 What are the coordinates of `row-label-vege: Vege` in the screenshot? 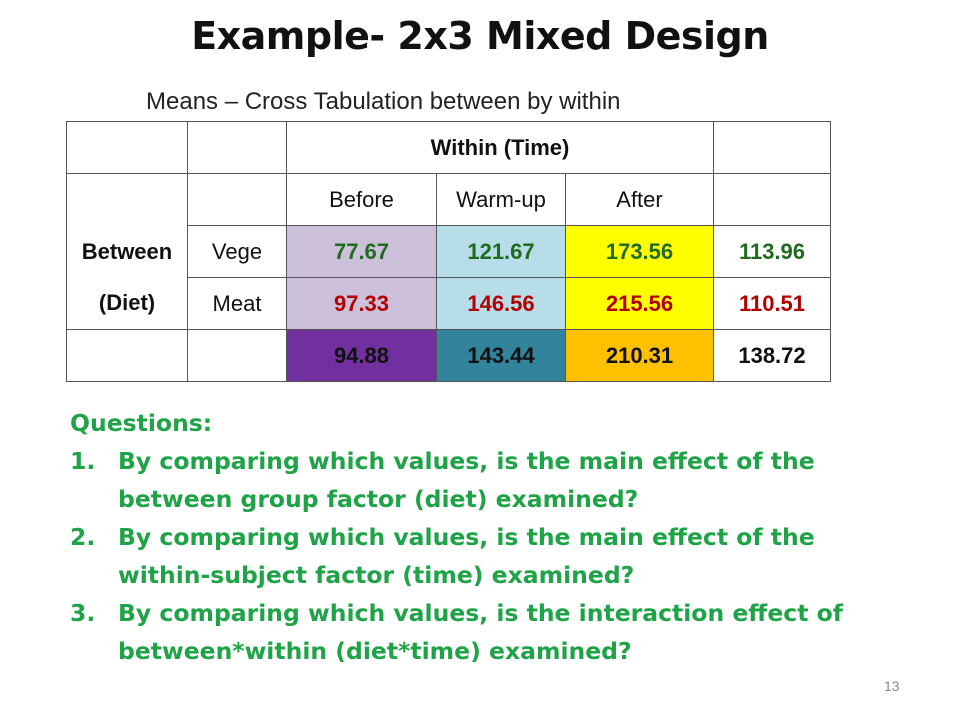 It's located at (237, 251).